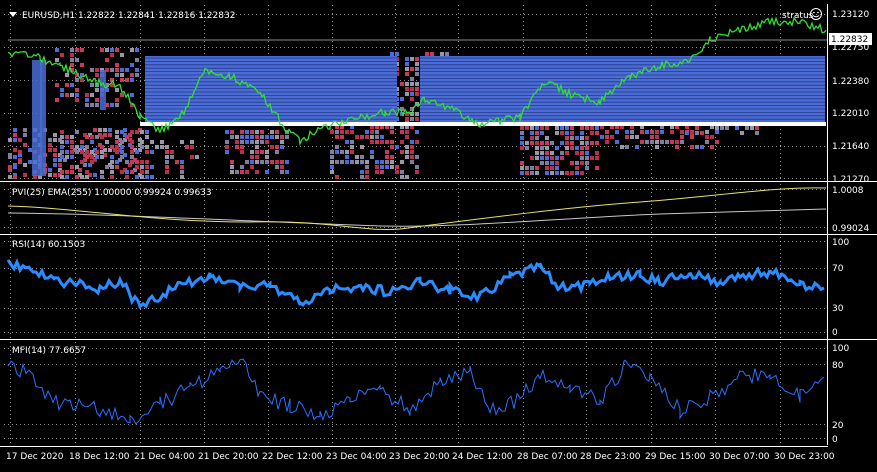 The width and height of the screenshot is (877, 472). I want to click on rsi-scale-label: 0, so click(835, 333).